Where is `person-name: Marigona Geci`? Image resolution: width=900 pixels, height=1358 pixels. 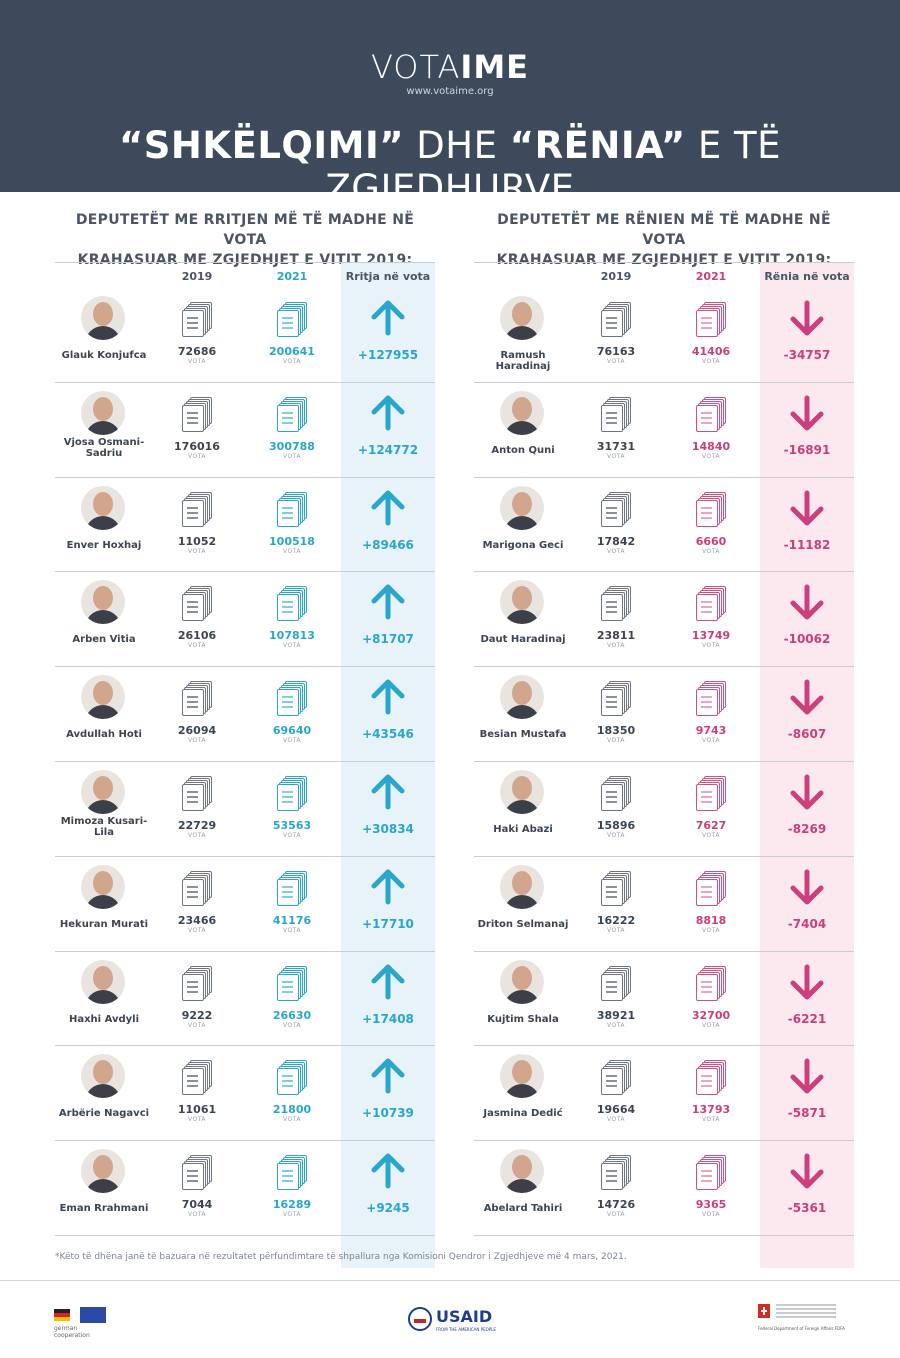 person-name: Marigona Geci is located at coordinates (523, 545).